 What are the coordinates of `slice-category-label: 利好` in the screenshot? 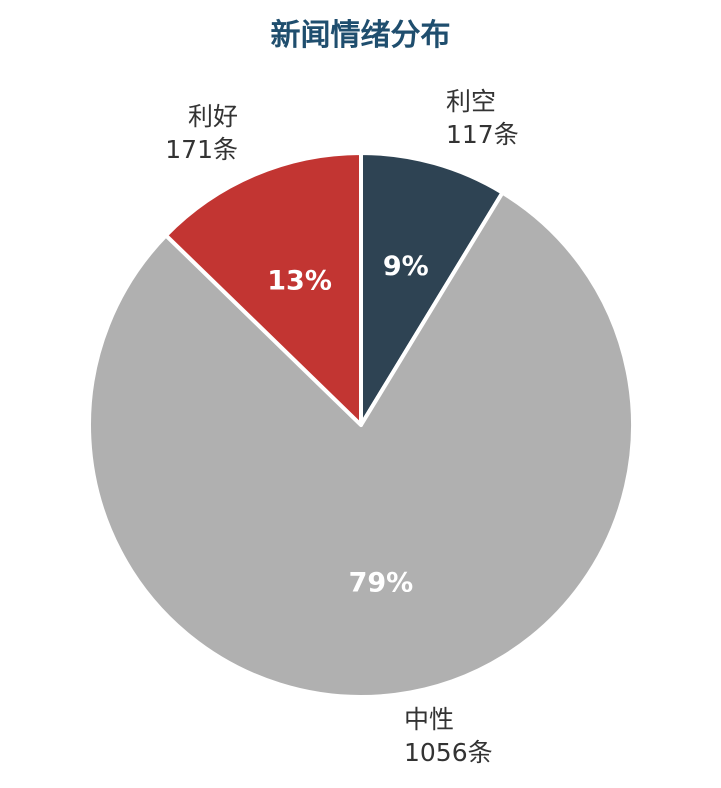 It's located at (213, 116).